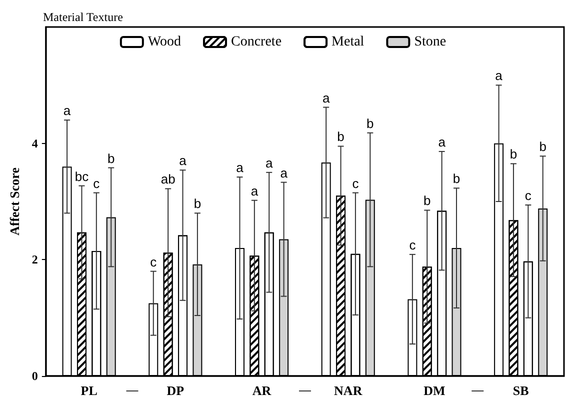  Describe the element at coordinates (82, 176) in the screenshot. I see `annotation: bc` at that location.